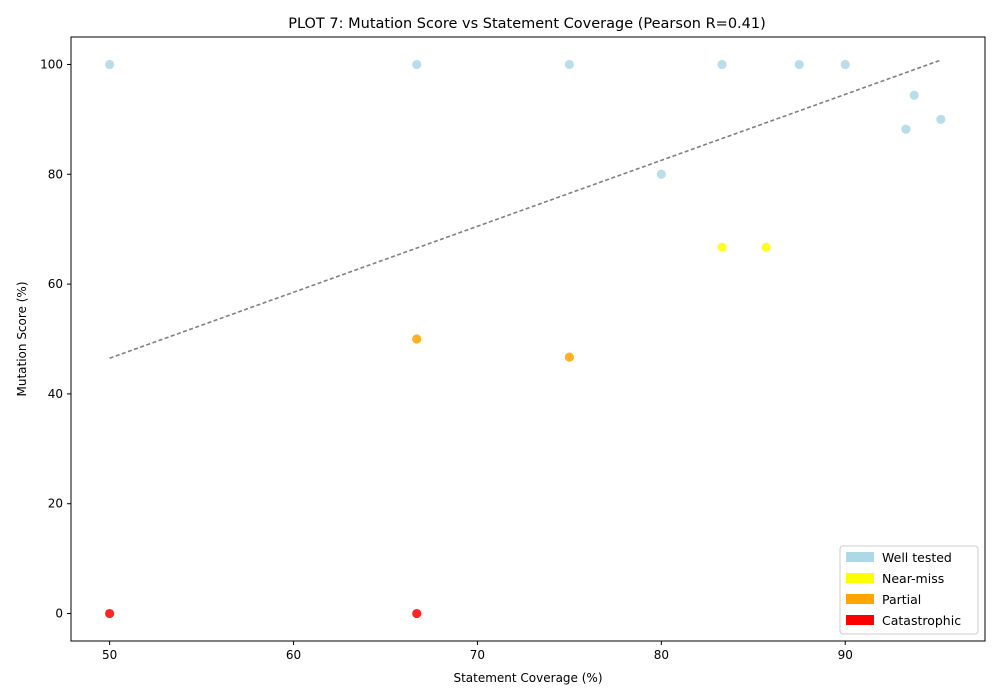 This screenshot has height=700, width=1000. Describe the element at coordinates (55, 504) in the screenshot. I see `y-tick-label: 20` at that location.